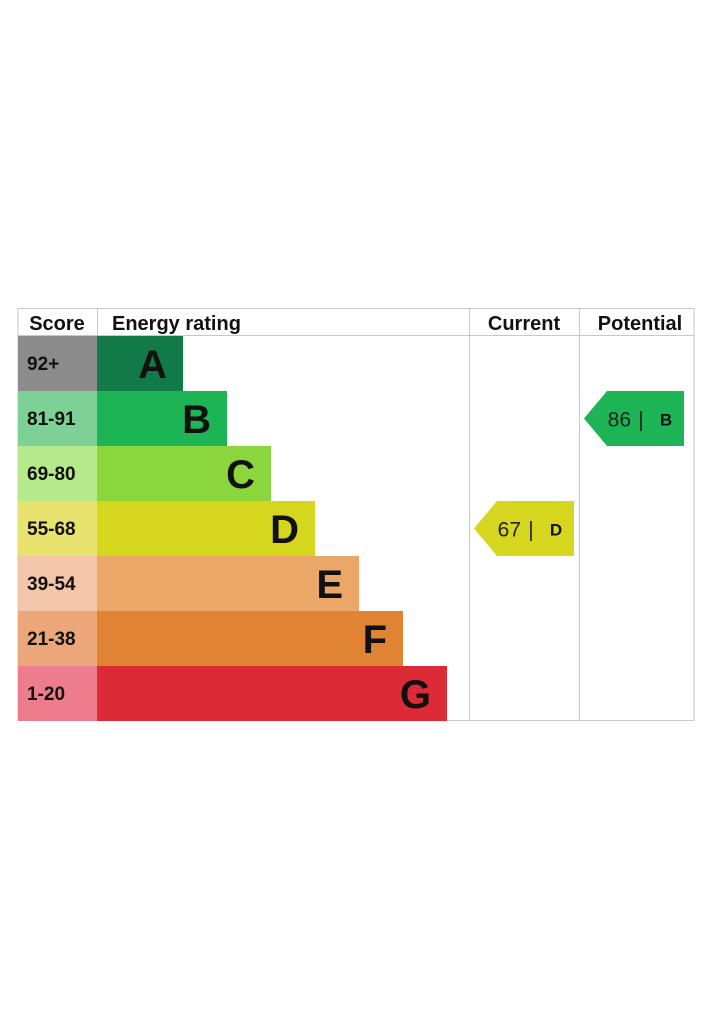 Image resolution: width=715 pixels, height=1033 pixels. Describe the element at coordinates (415, 695) in the screenshot. I see `rating-letter-g: G` at that location.